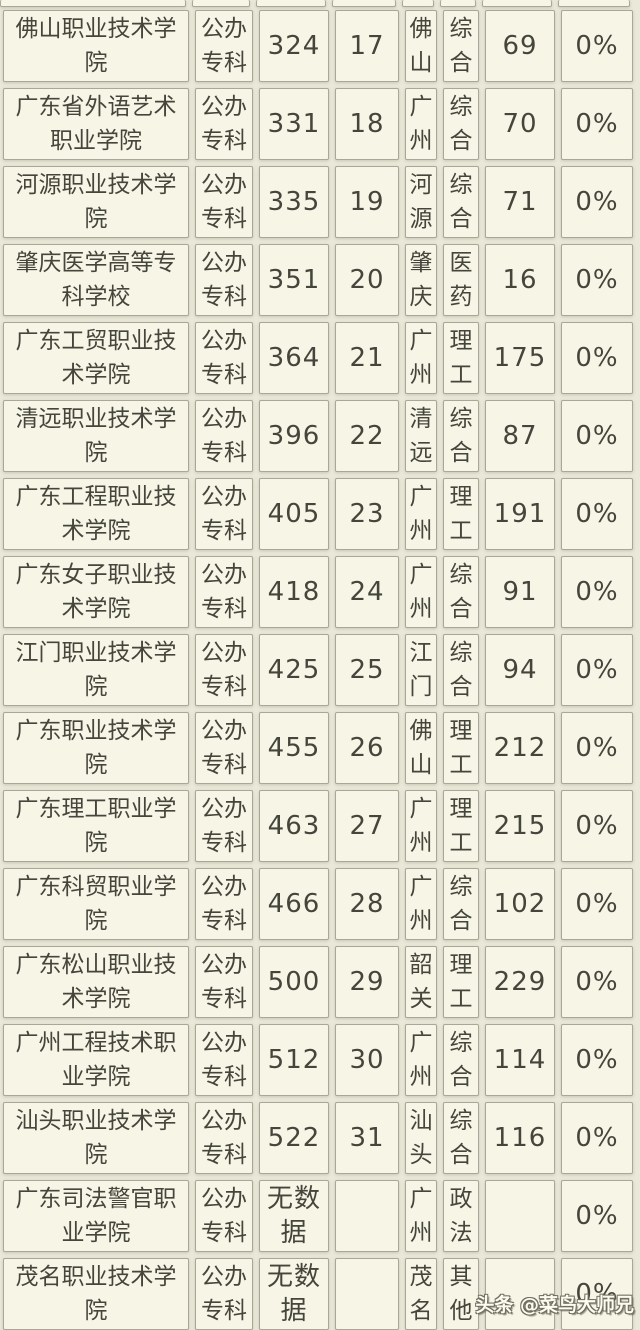 This screenshot has height=1330, width=640. What do you see at coordinates (96, 826) in the screenshot?
I see `school-name-cell: 广东理工职业学院` at bounding box center [96, 826].